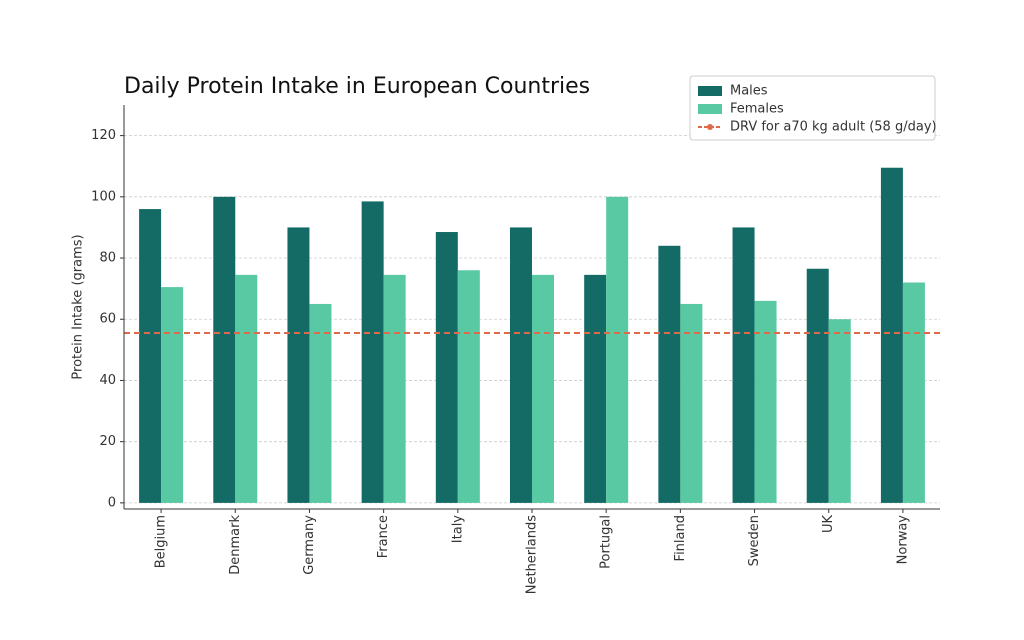  Describe the element at coordinates (107, 319) in the screenshot. I see `y-tick-label: 60` at that location.